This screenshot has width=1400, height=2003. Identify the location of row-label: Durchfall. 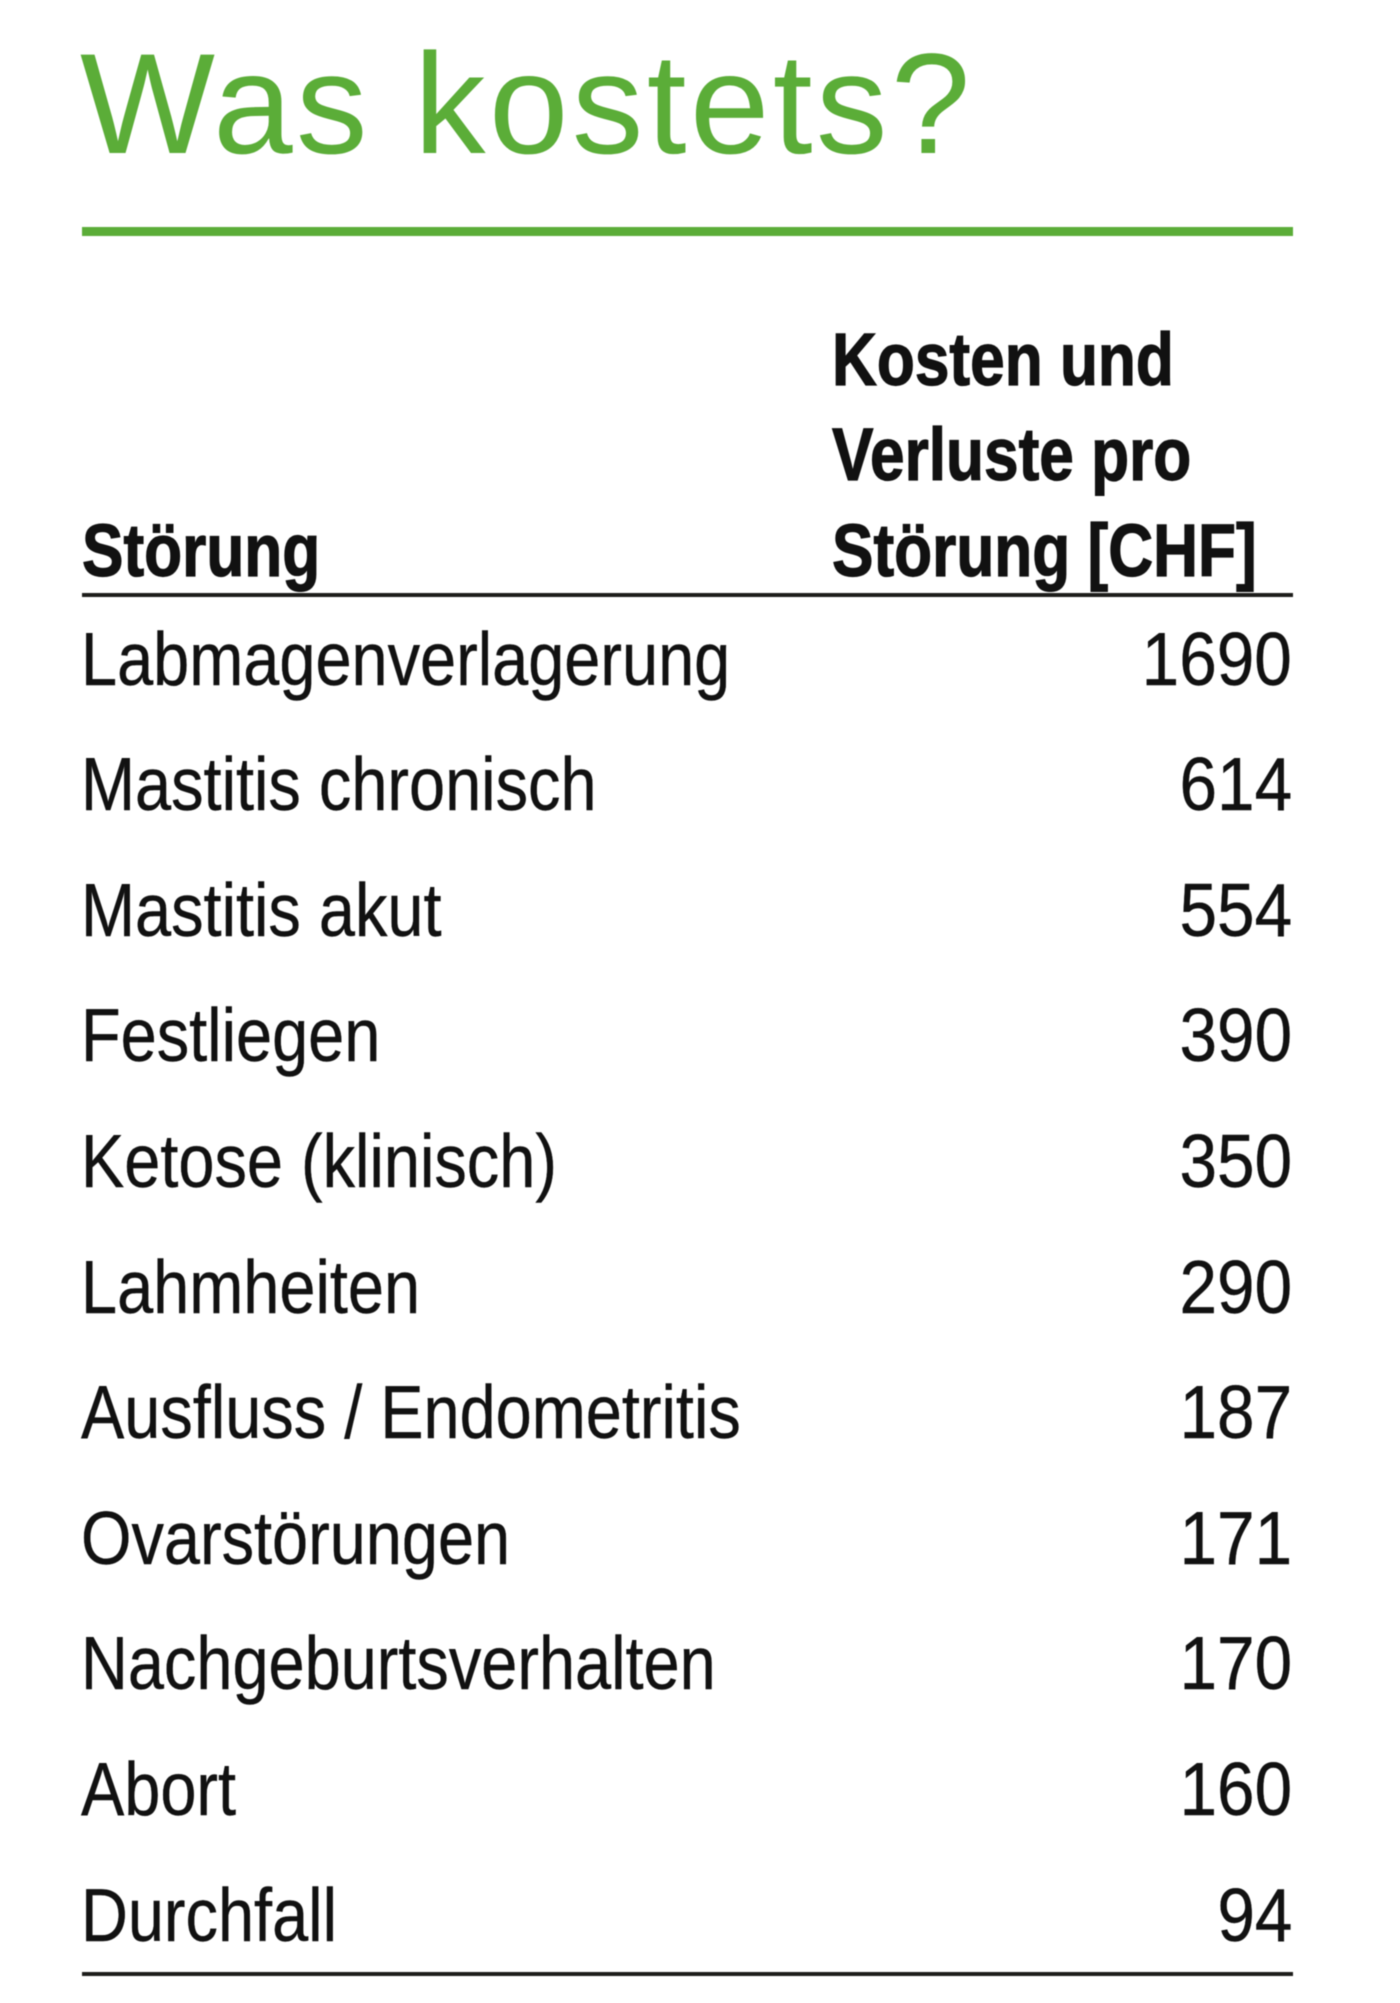
(208, 1914).